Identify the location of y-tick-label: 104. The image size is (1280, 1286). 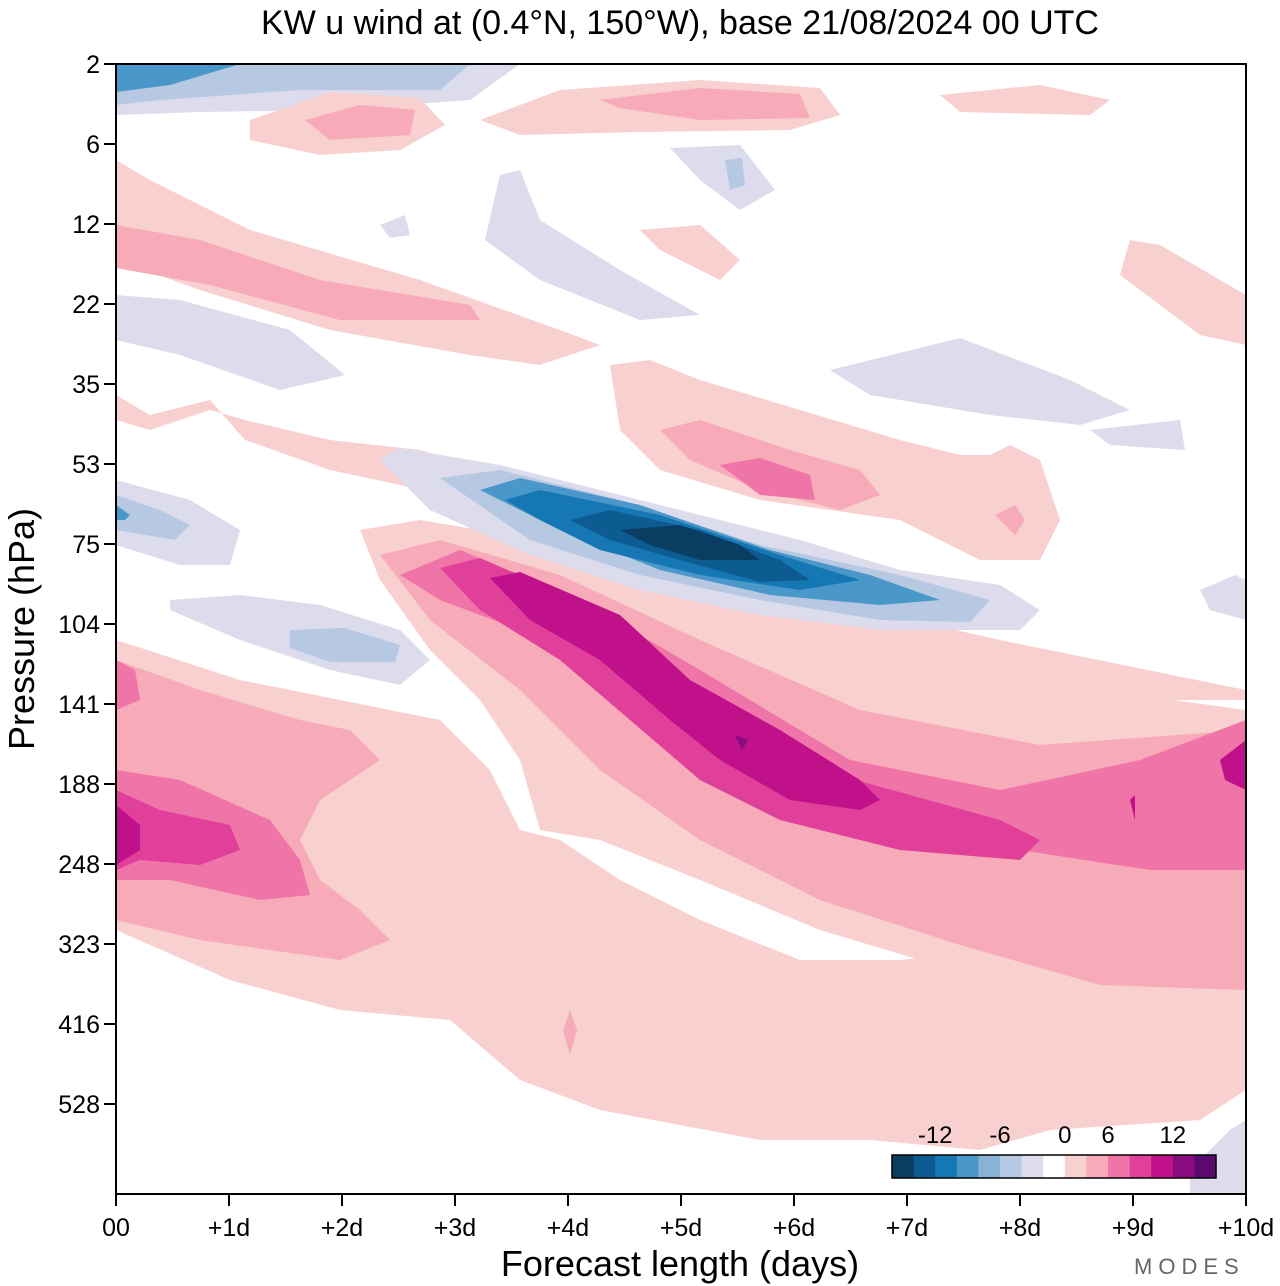
(79, 625).